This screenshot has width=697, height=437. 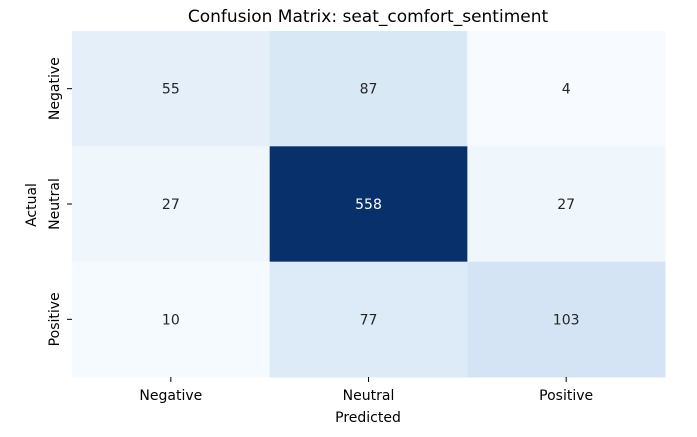 I want to click on chart-title: Confusion Matrix: seat_comfort_sentiment, so click(x=368, y=17).